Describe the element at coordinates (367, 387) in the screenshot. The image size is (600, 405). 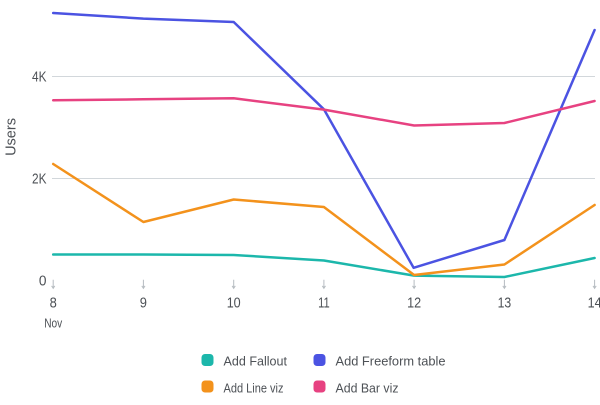
I see `svg-text: Add Bar viz` at that location.